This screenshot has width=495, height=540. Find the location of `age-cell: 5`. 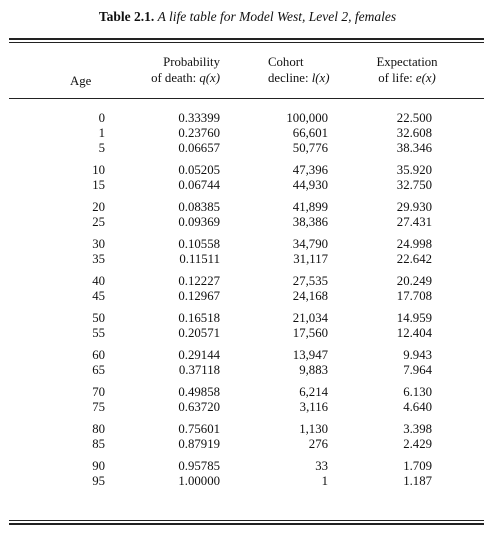

age-cell: 5 is located at coordinates (101, 148).